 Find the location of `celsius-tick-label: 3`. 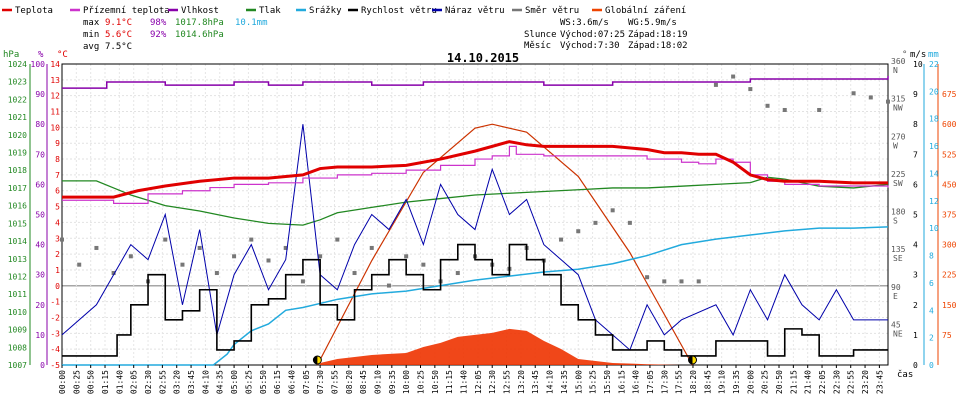

celsius-tick-label: 3 is located at coordinates (57, 238).